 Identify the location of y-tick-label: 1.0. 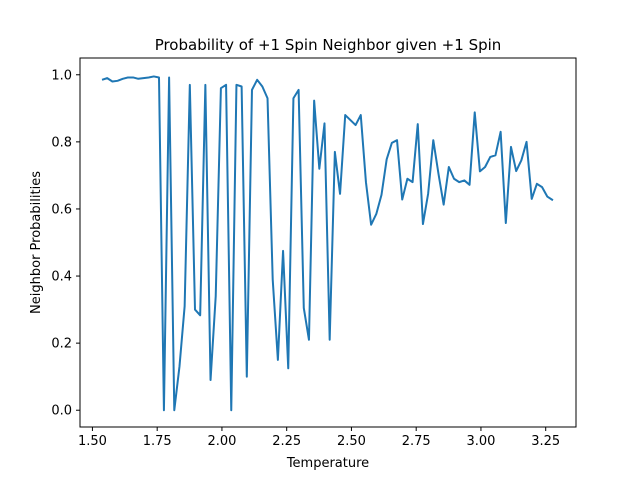
(61, 75).